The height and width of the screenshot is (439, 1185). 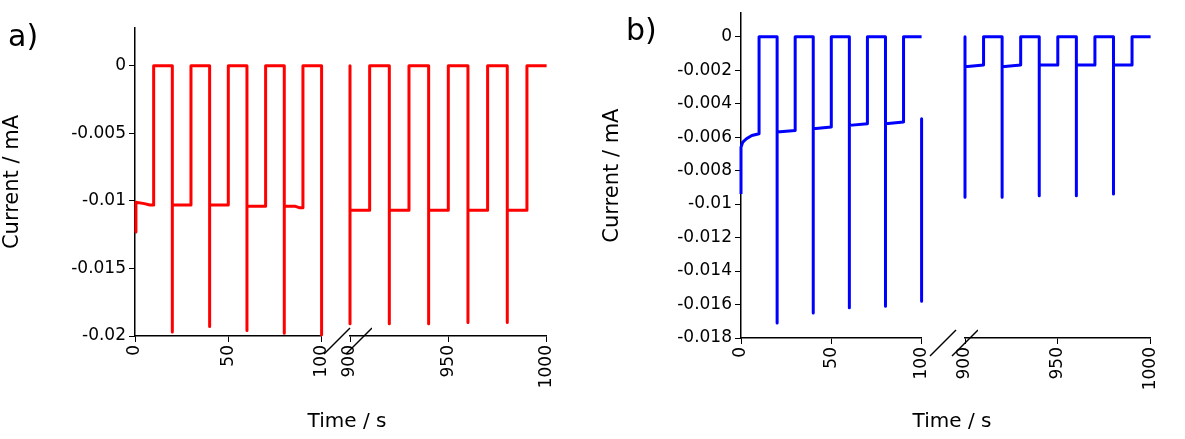 What do you see at coordinates (704, 135) in the screenshot?
I see `y-tick-label: -0.006` at bounding box center [704, 135].